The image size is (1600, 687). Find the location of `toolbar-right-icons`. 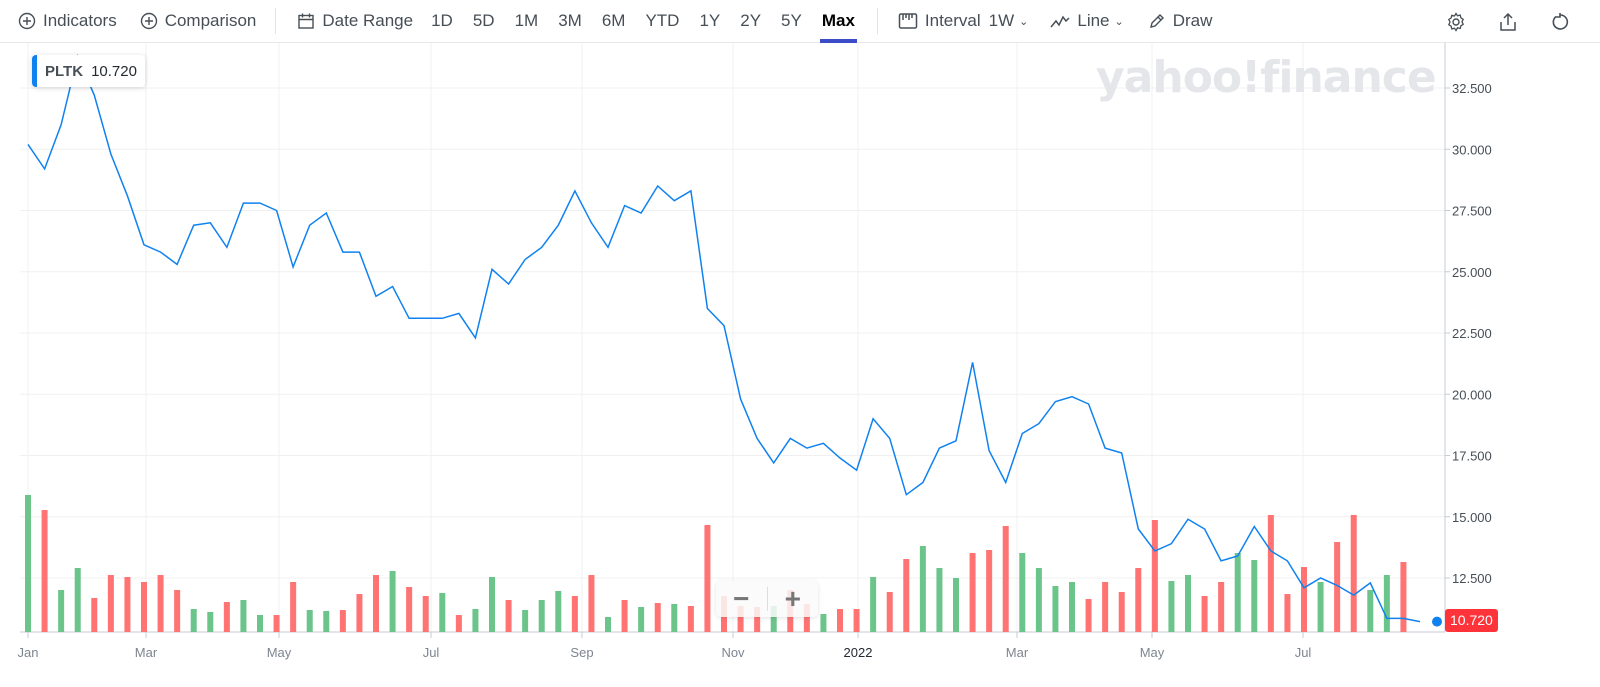

toolbar-right-icons is located at coordinates (1515, 21).